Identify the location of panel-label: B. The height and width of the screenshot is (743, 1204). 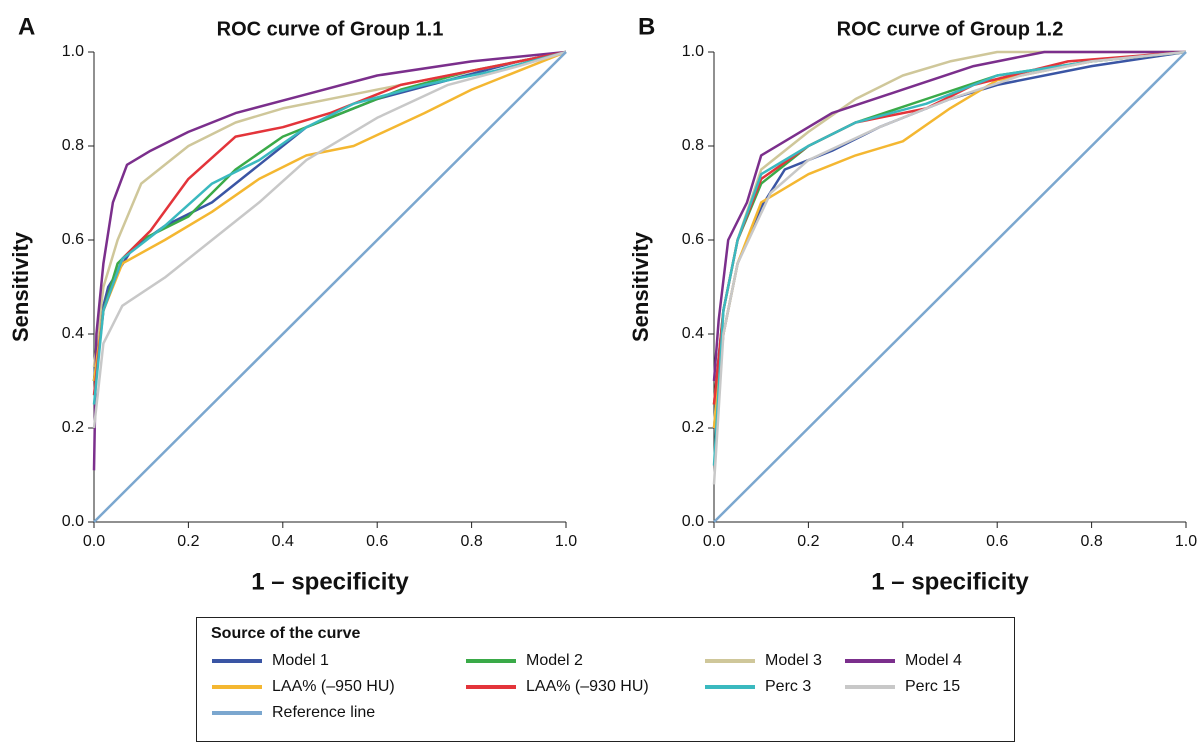
(646, 26).